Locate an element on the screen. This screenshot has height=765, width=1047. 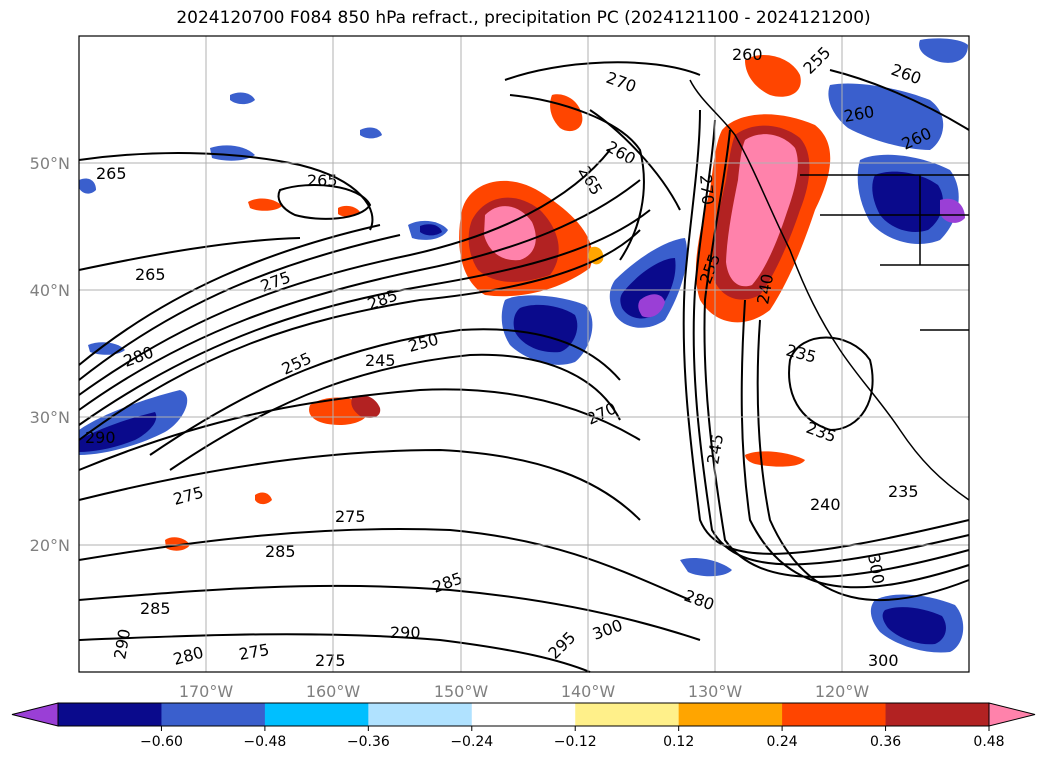
contour-label: 235 is located at coordinates (903, 491).